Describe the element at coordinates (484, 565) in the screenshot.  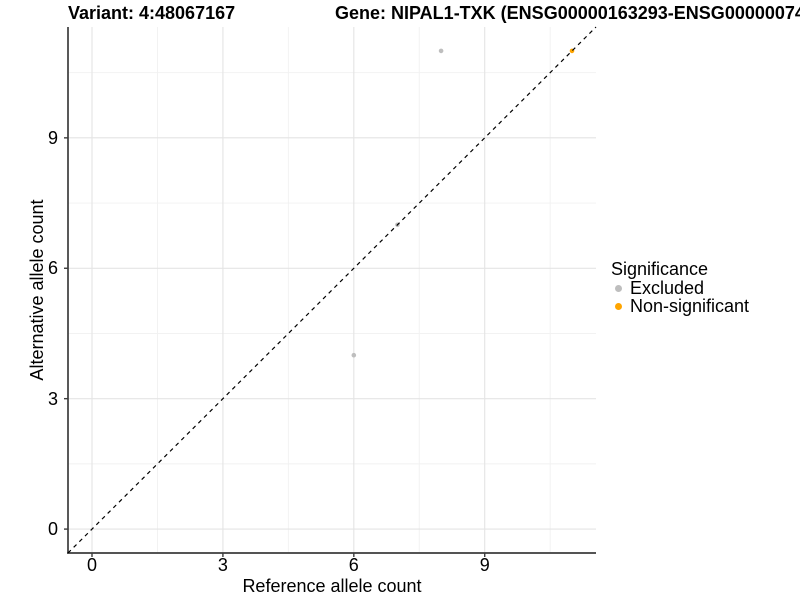
I see `x-tick-label: 9` at that location.